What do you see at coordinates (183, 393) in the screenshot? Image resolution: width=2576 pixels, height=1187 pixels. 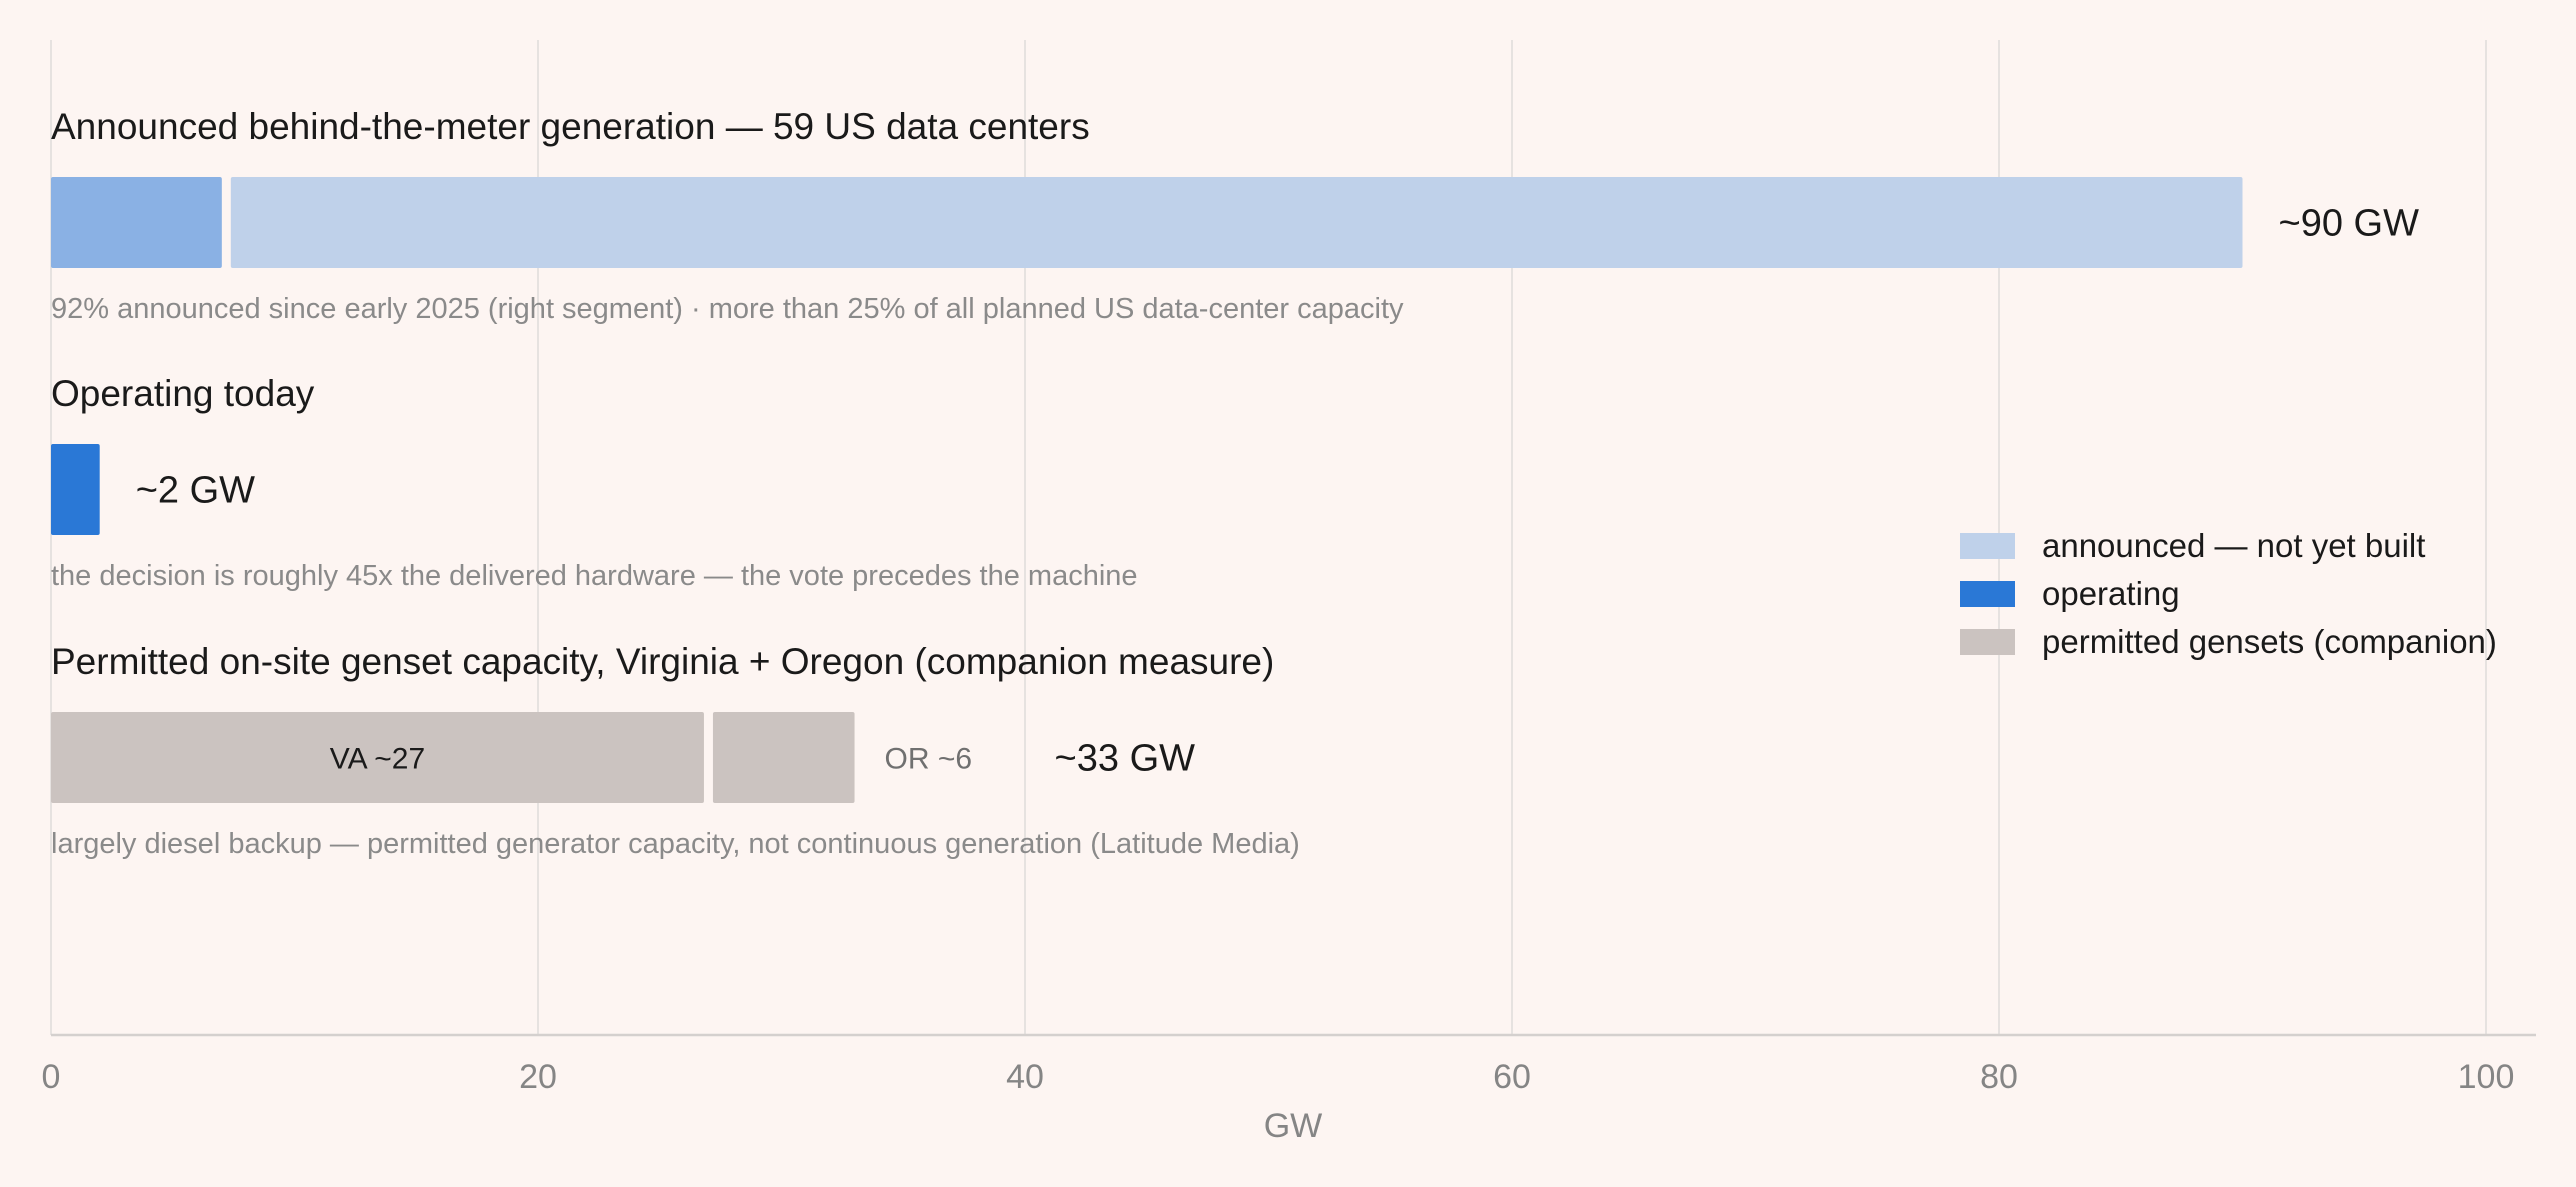 I see `section-title: Operating today` at bounding box center [183, 393].